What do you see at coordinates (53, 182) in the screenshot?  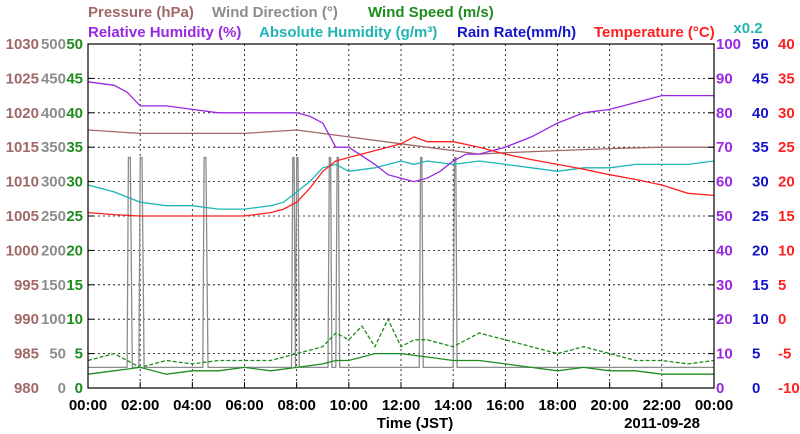 I see `y-tick-label-wind-direction: 300` at bounding box center [53, 182].